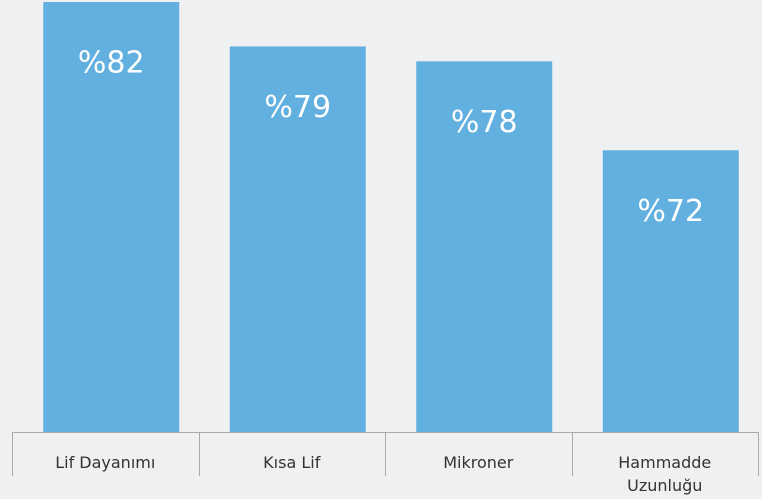  What do you see at coordinates (670, 211) in the screenshot?
I see `value-label: %72` at bounding box center [670, 211].